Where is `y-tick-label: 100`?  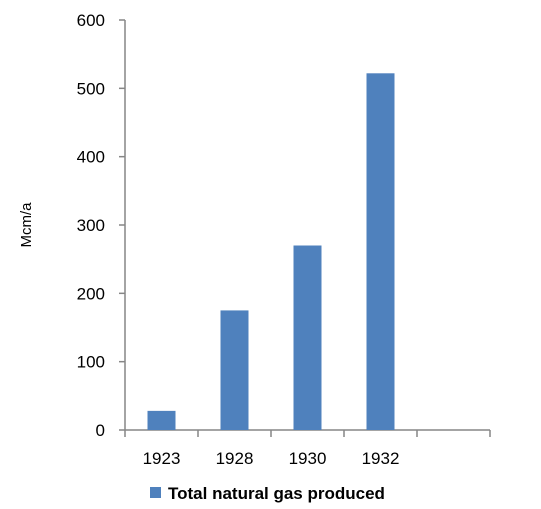 y-tick-label: 100 is located at coordinates (91, 362).